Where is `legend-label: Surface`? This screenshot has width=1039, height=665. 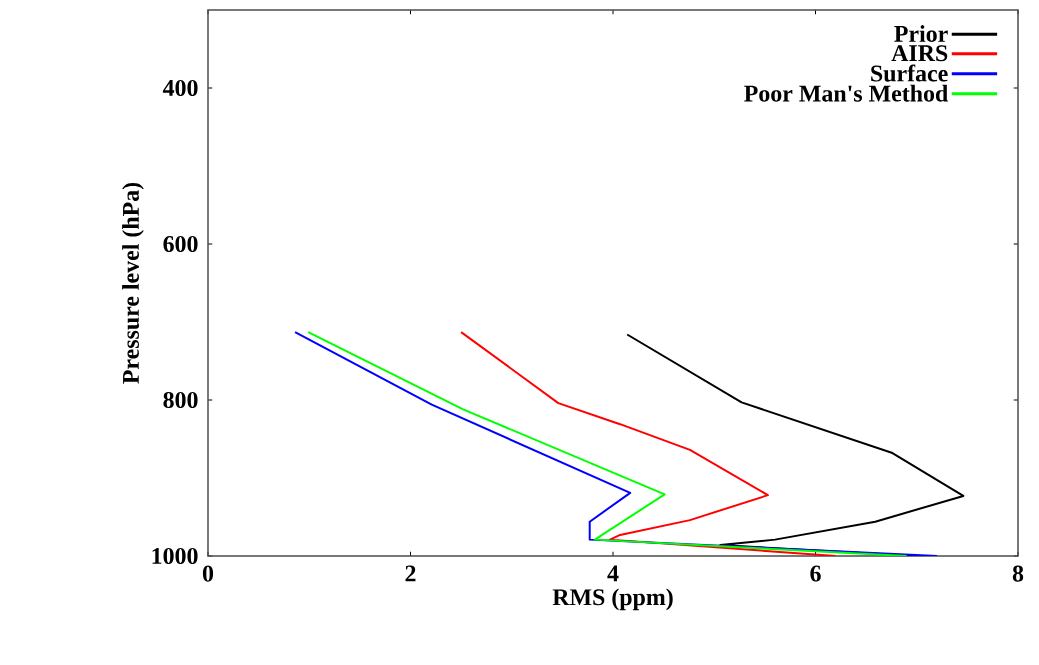 legend-label: Surface is located at coordinates (909, 73).